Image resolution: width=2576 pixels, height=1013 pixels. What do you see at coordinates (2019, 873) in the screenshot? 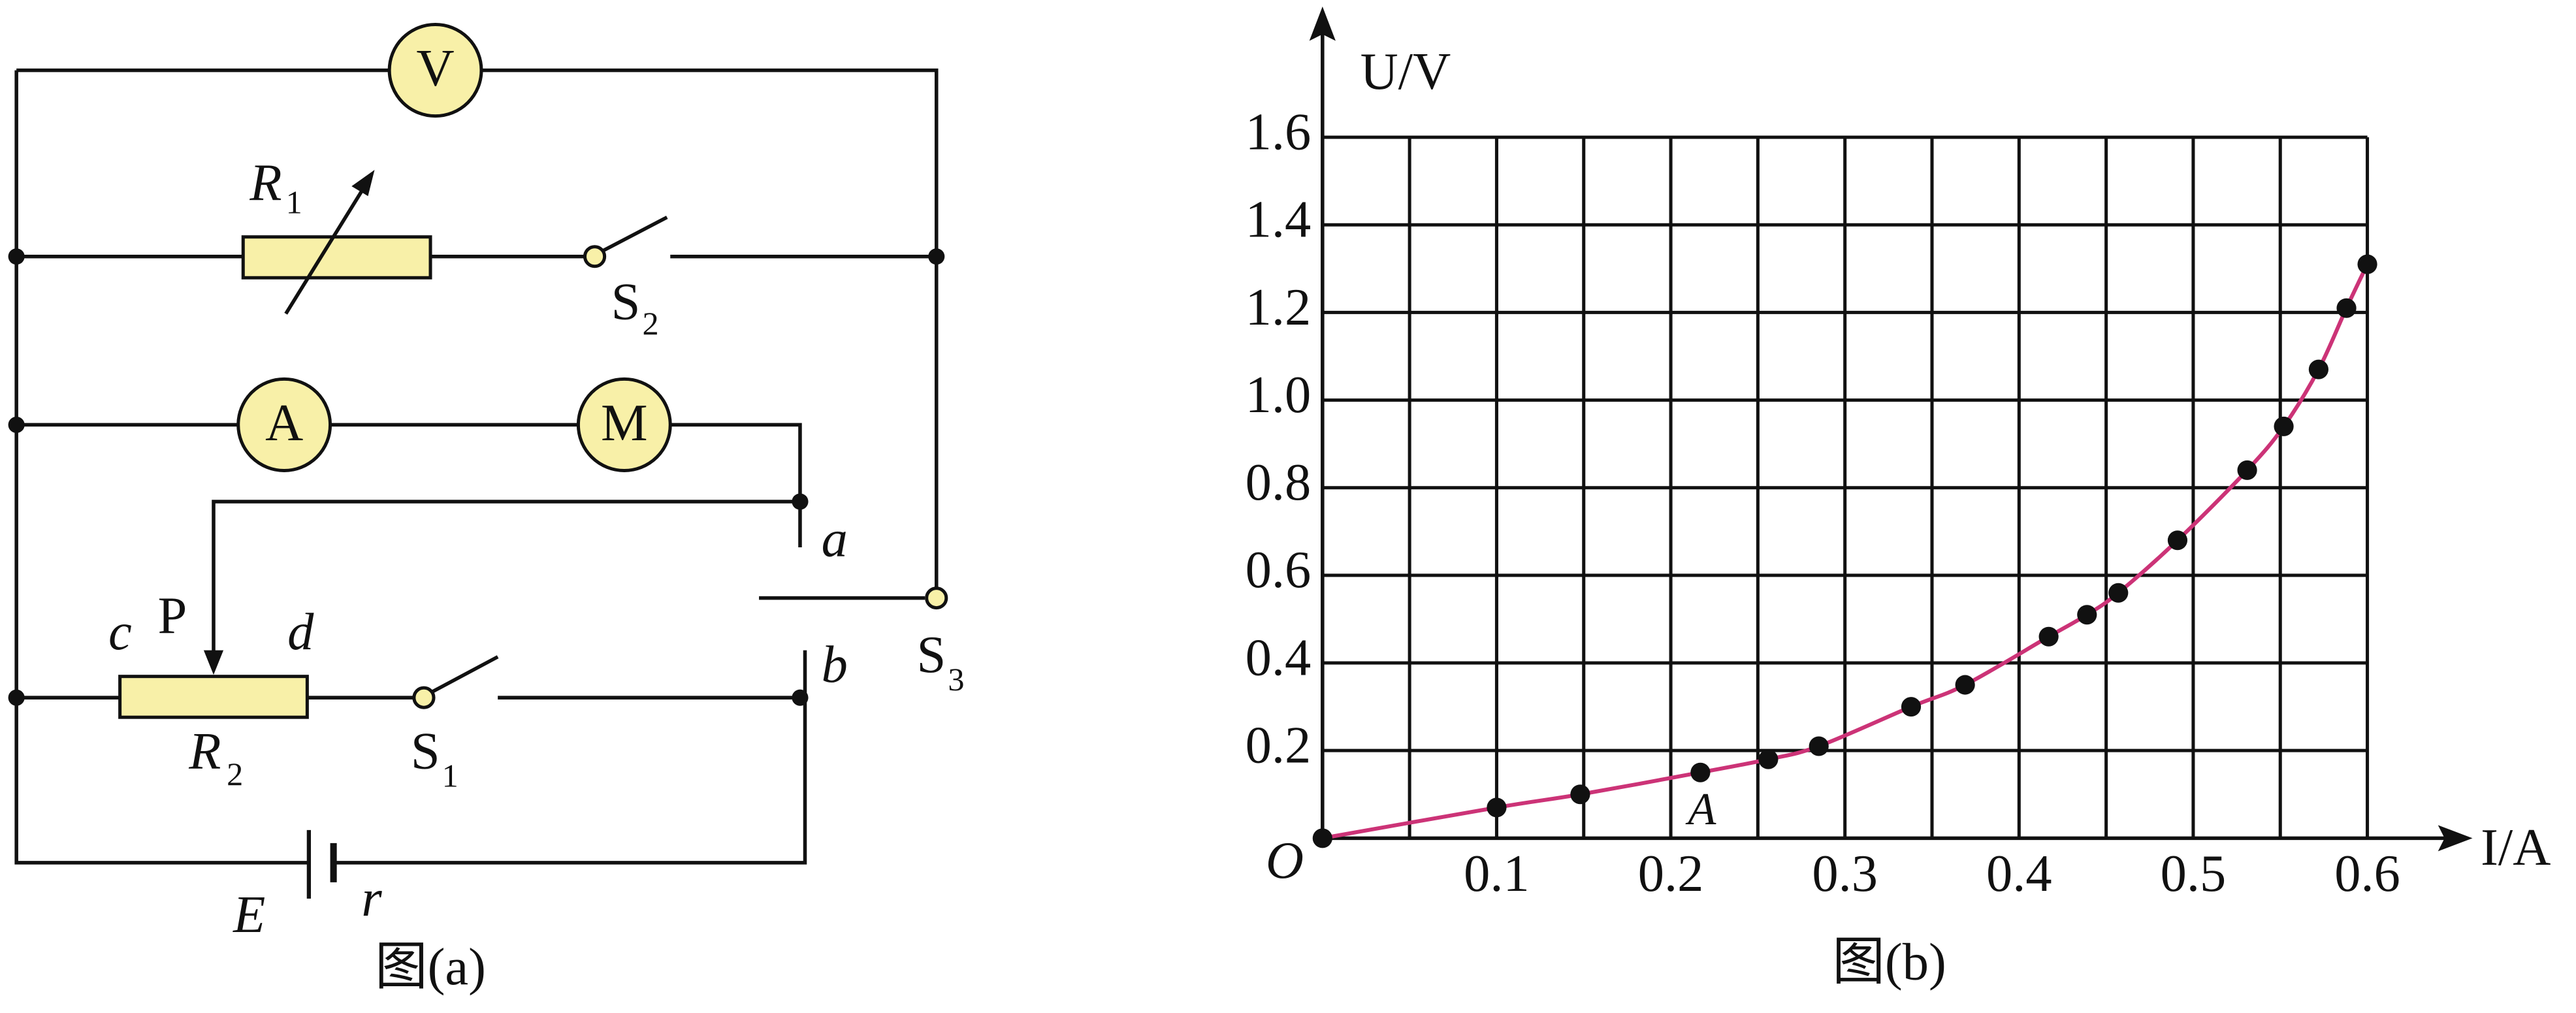
I see `x-tick-label: 0.4` at bounding box center [2019, 873].